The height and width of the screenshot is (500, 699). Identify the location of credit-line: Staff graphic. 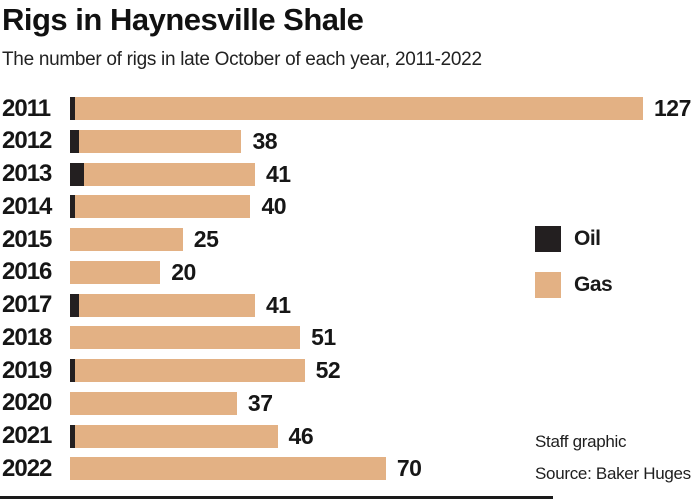
(581, 441).